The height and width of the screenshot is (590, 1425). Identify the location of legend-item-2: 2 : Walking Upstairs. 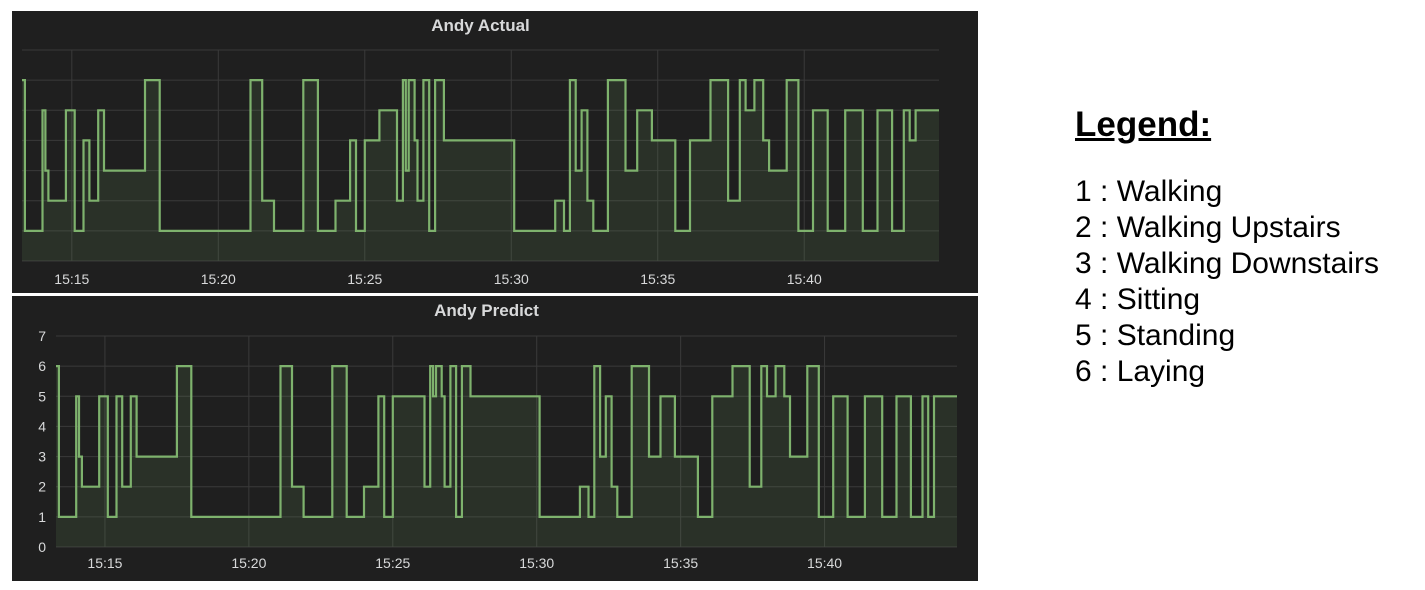
(1208, 227).